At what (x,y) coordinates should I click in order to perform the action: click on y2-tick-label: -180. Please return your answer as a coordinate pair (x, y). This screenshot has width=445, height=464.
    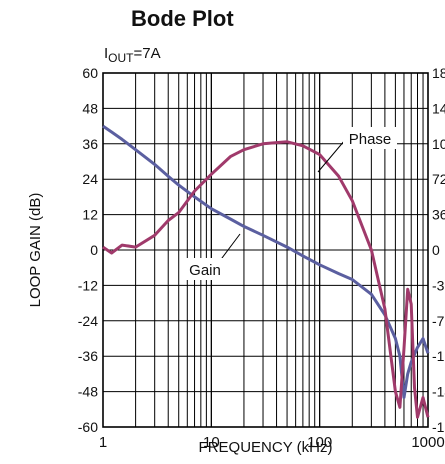
    Looking at the image, I should click on (438, 427).